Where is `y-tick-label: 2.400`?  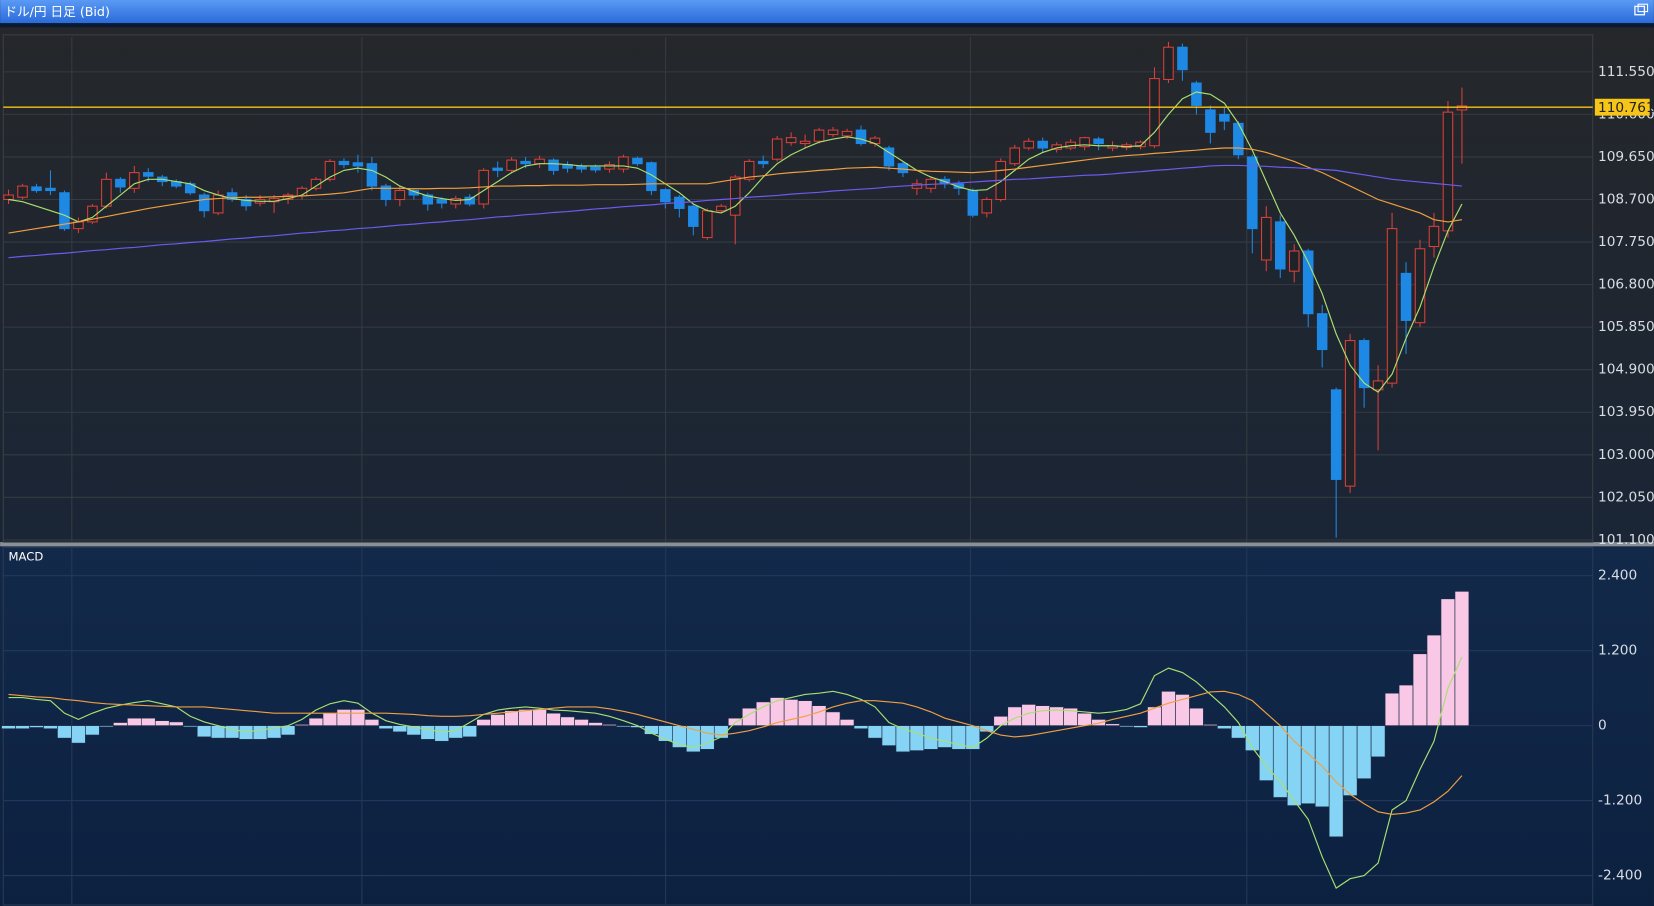
y-tick-label: 2.400 is located at coordinates (1617, 576).